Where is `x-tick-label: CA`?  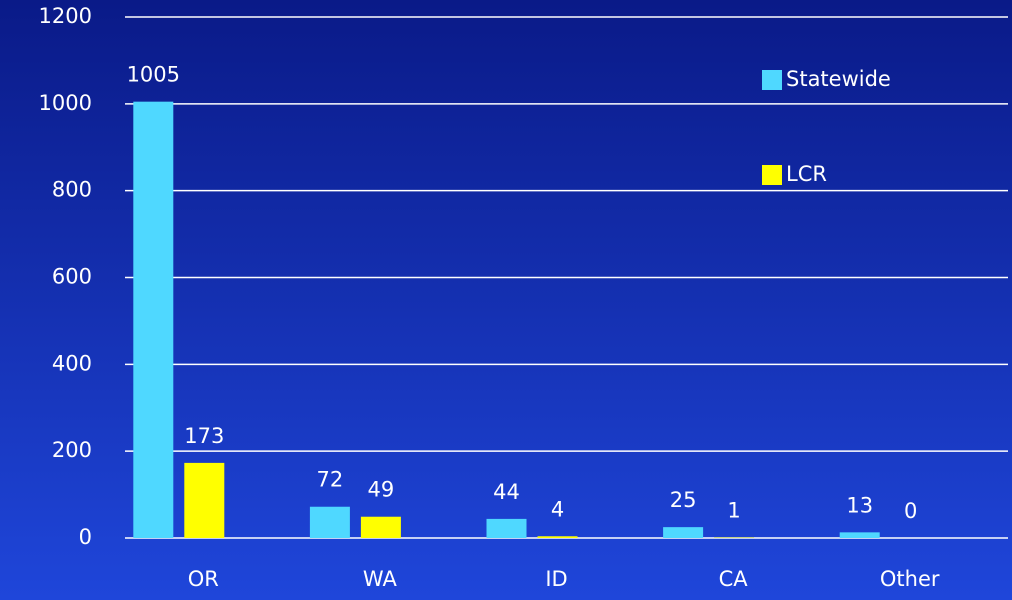
x-tick-label: CA is located at coordinates (734, 579).